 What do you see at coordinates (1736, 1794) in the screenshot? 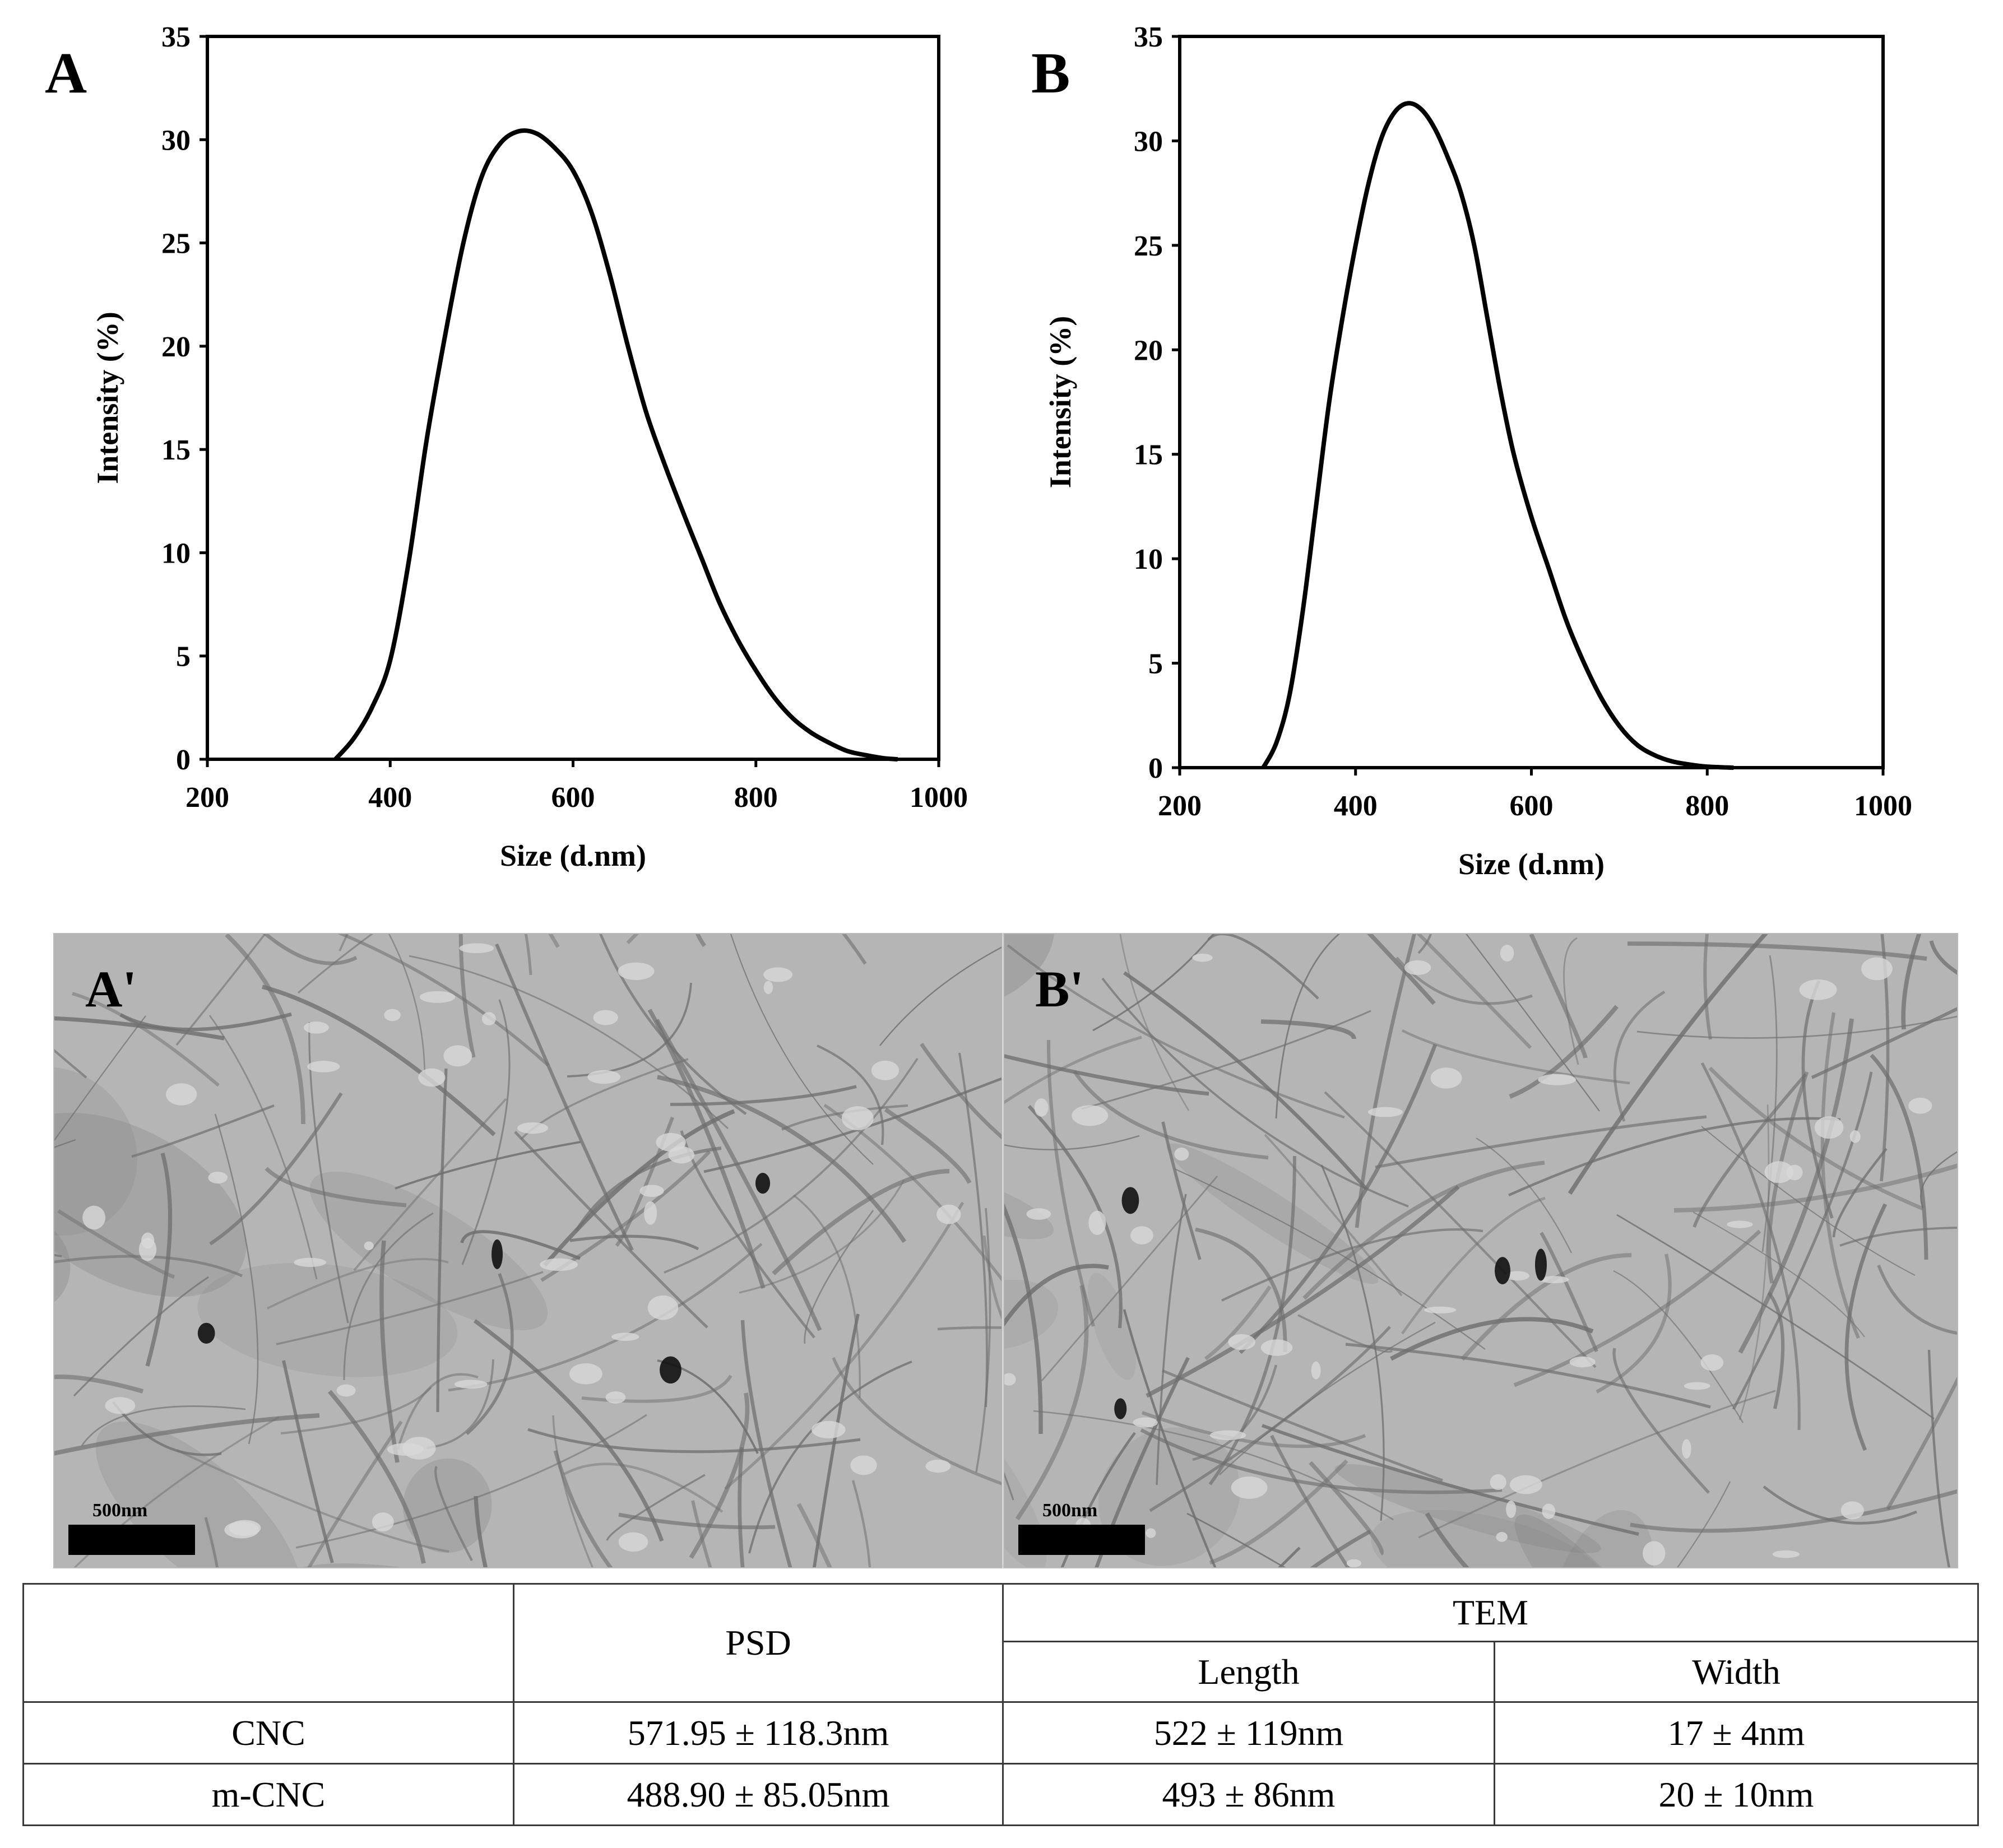
I see `row-width: 20 ± 10nm` at bounding box center [1736, 1794].